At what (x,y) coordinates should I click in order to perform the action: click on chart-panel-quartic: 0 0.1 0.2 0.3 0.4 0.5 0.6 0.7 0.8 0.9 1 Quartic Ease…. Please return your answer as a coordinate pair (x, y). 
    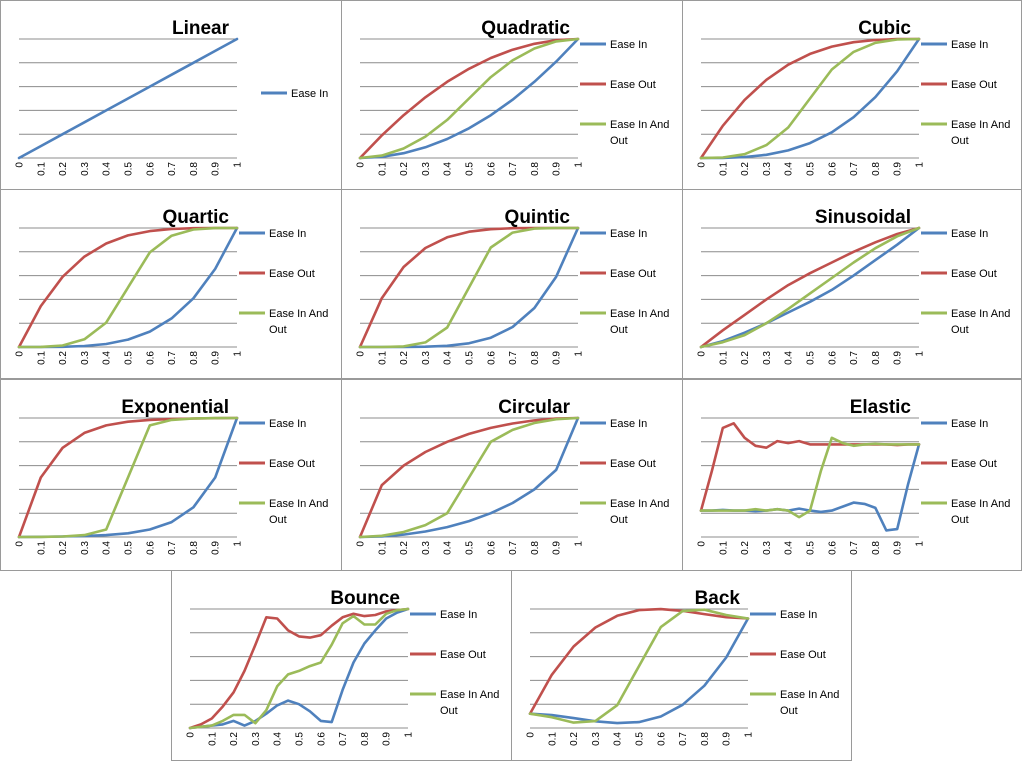
    Looking at the image, I should click on (171, 284).